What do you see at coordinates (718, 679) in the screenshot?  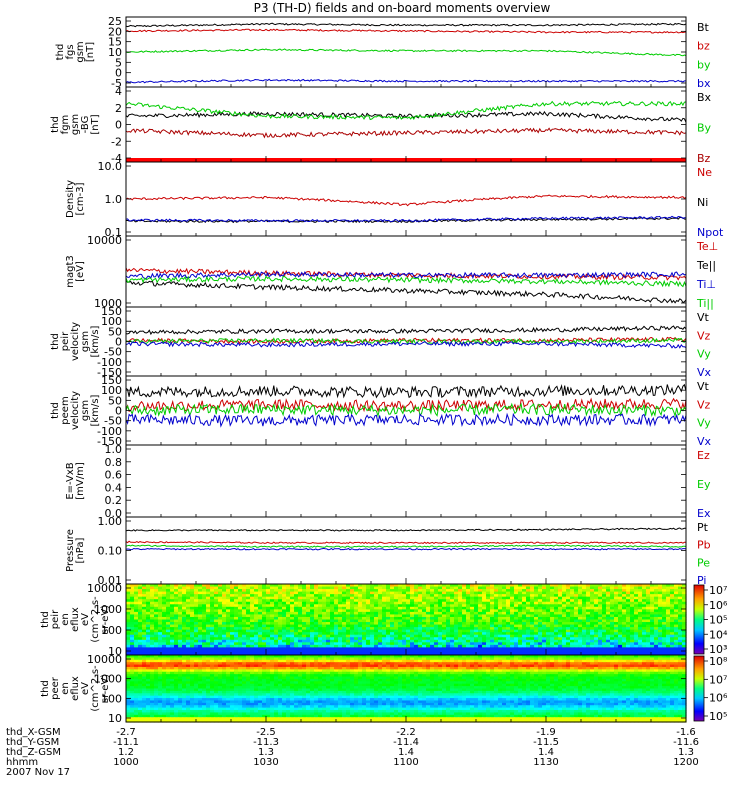 I see `colorbar-tick-label: 10⁷` at bounding box center [718, 679].